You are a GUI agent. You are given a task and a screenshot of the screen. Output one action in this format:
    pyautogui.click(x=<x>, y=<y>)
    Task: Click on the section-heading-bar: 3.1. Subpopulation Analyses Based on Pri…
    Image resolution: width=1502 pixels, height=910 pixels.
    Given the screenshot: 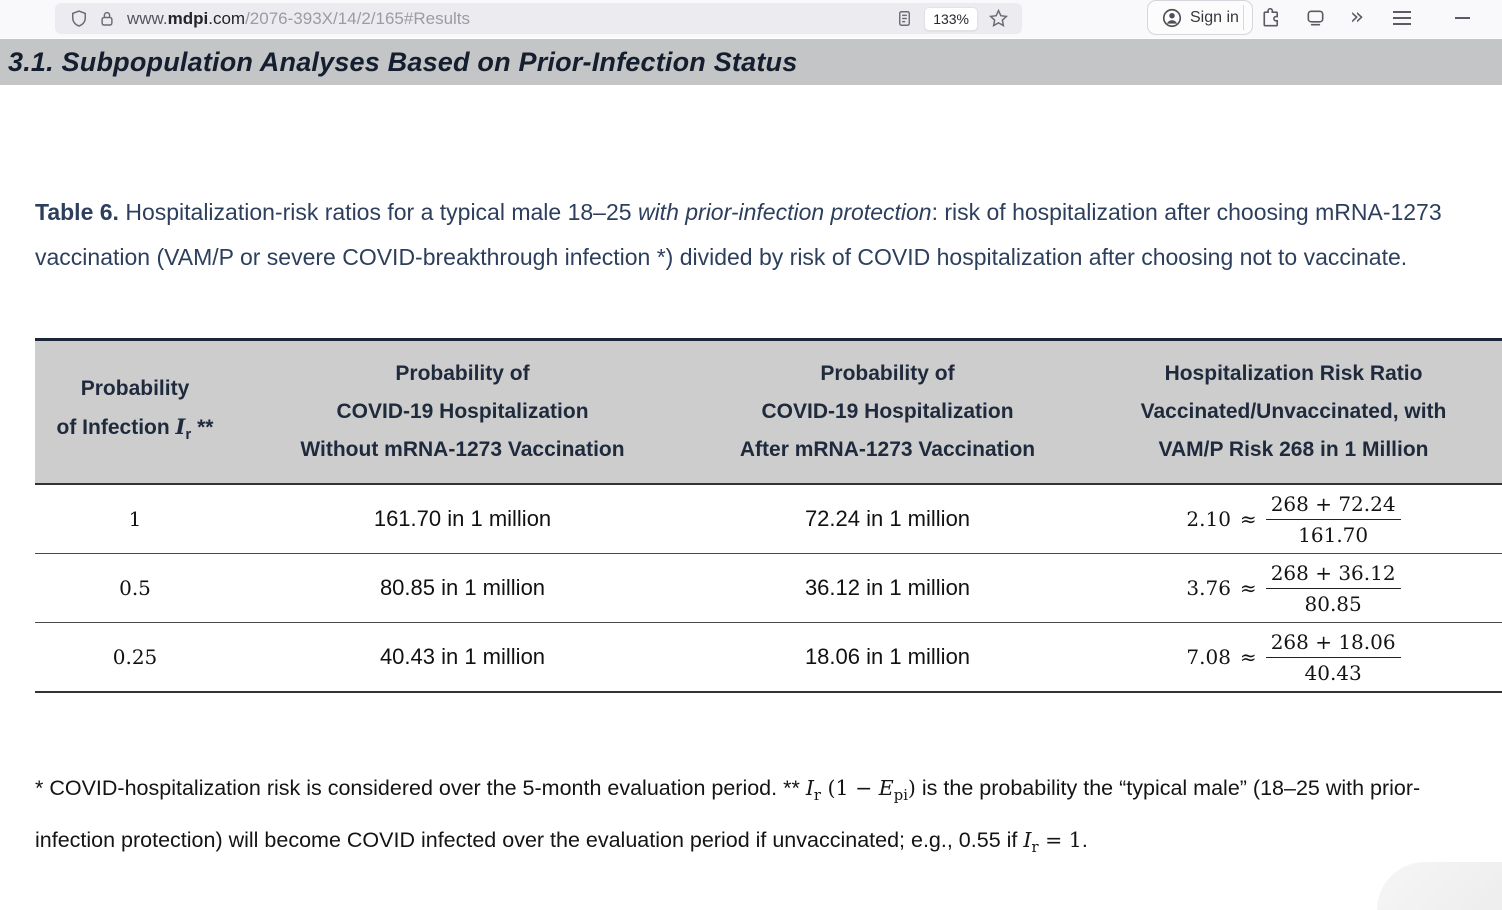 What is the action you would take?
    pyautogui.click(x=751, y=62)
    